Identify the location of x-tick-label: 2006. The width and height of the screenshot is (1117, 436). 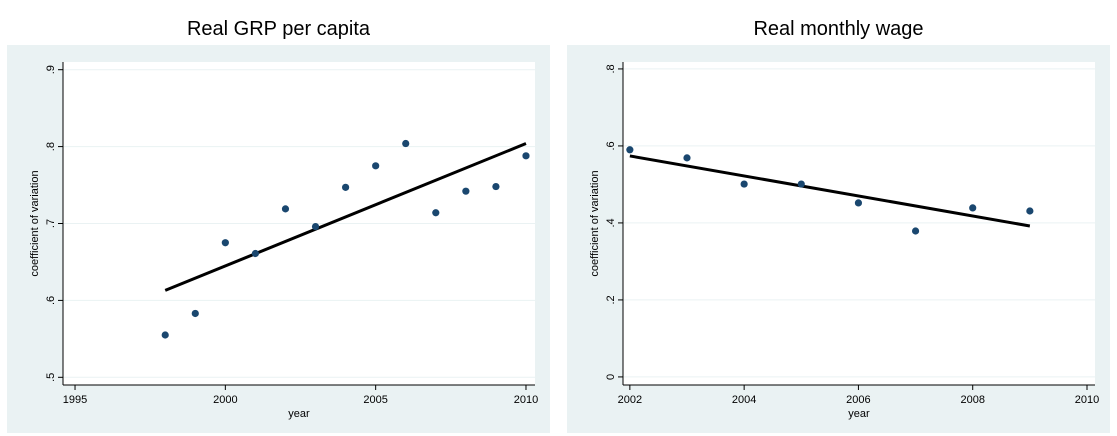
(858, 400).